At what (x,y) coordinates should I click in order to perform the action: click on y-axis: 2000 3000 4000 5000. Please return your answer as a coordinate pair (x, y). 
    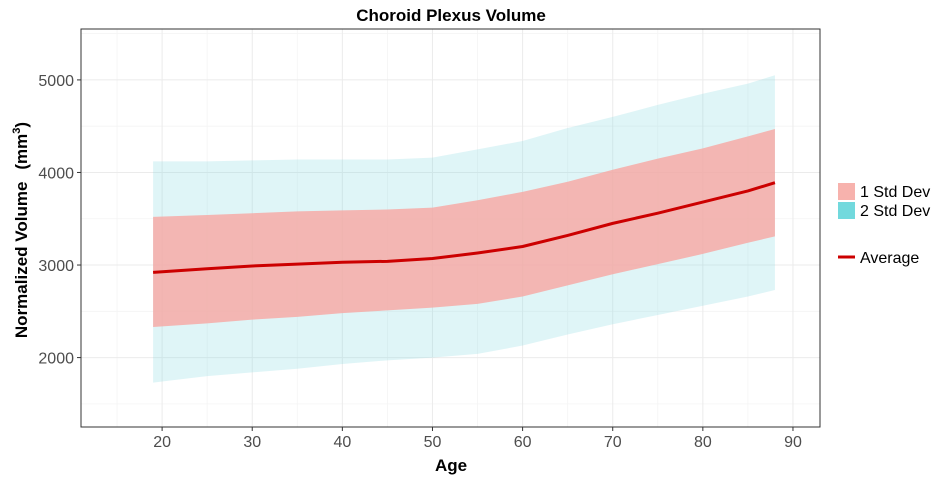
    Looking at the image, I should click on (59, 220).